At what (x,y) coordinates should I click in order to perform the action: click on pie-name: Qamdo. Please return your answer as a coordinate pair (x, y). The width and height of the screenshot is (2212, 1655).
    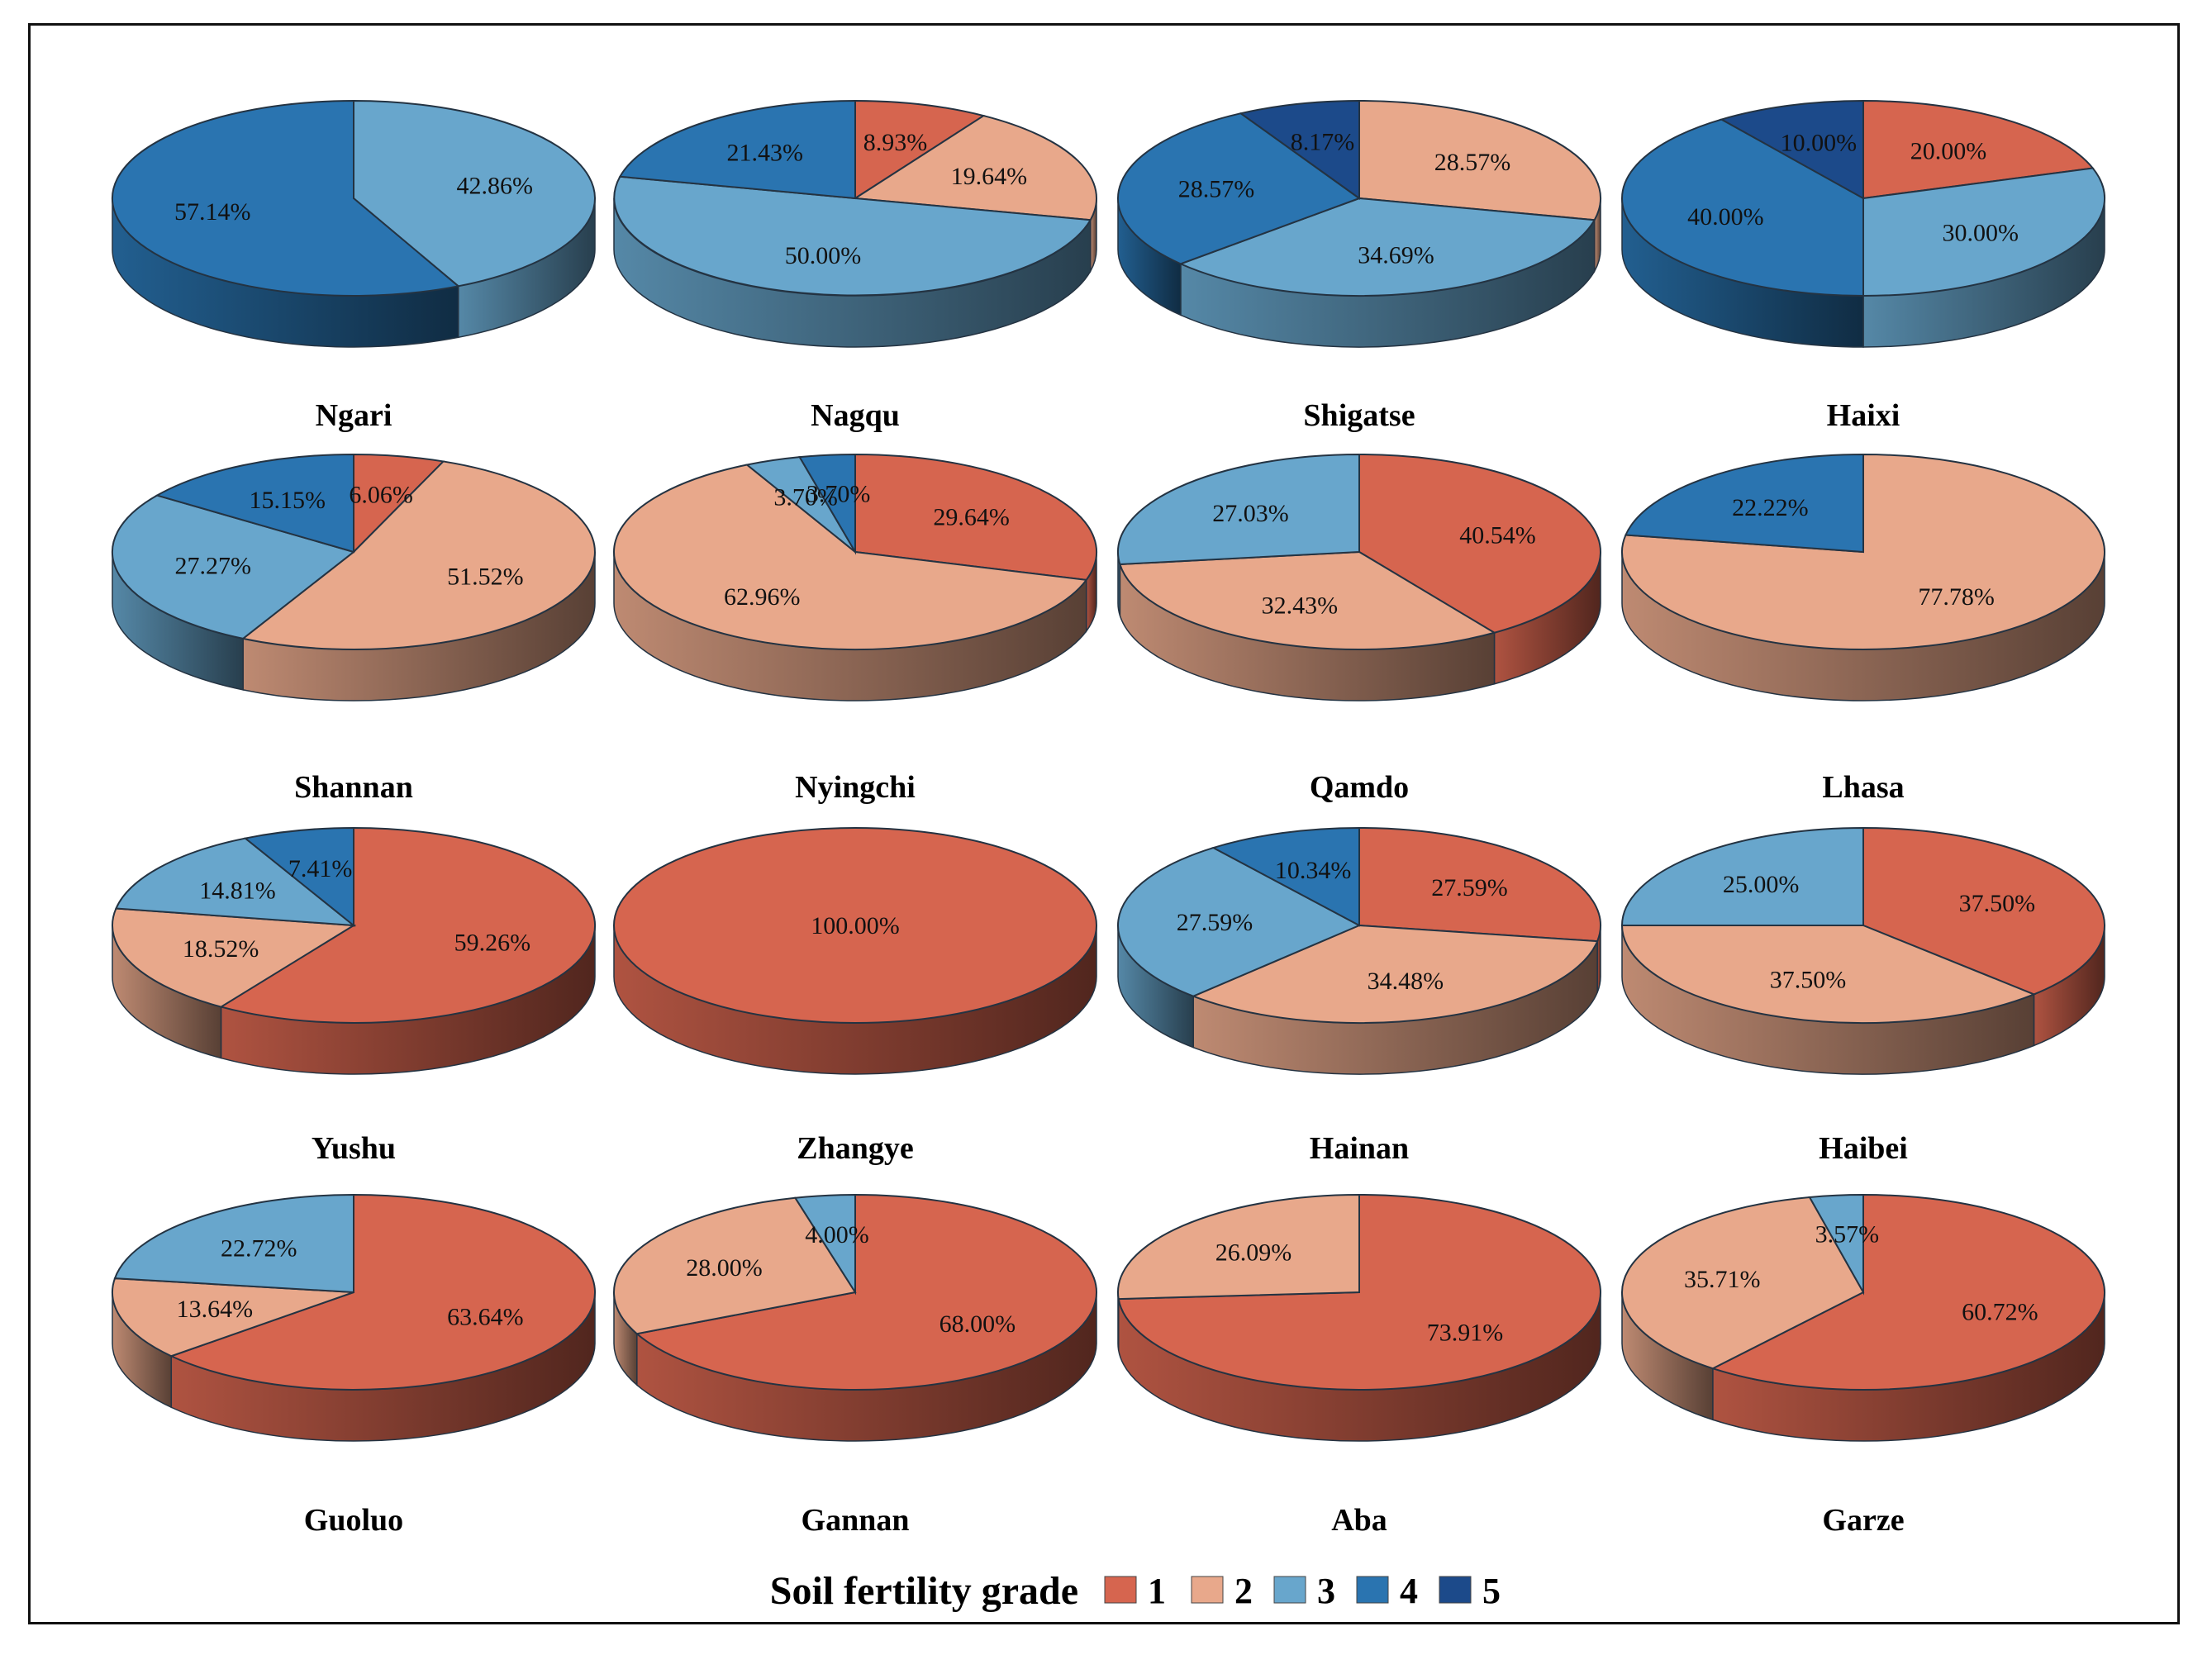
    Looking at the image, I should click on (1359, 787).